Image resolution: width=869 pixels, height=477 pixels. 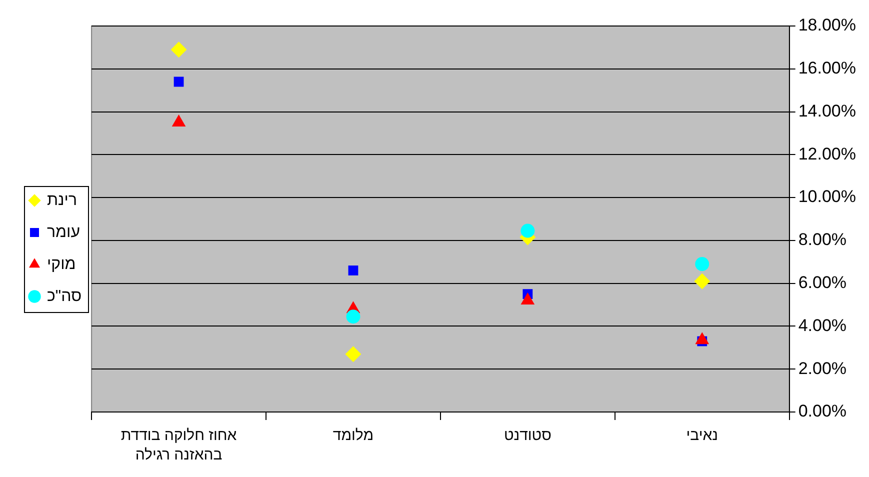 What do you see at coordinates (353, 435) in the screenshot?
I see `x-tick-label: מלומד` at bounding box center [353, 435].